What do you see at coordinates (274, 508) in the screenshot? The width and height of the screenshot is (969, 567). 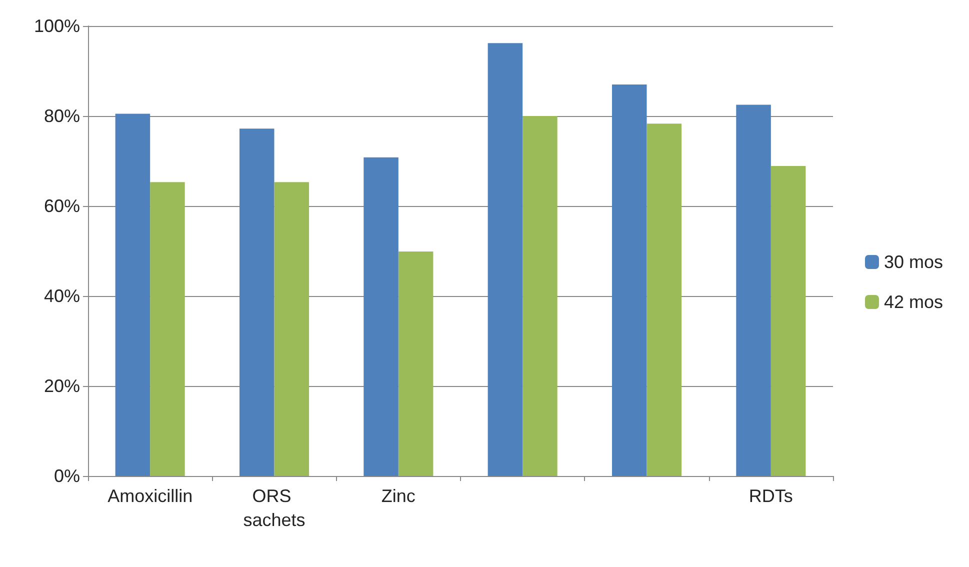 I see `x-tick-label: ORS sachets` at bounding box center [274, 508].